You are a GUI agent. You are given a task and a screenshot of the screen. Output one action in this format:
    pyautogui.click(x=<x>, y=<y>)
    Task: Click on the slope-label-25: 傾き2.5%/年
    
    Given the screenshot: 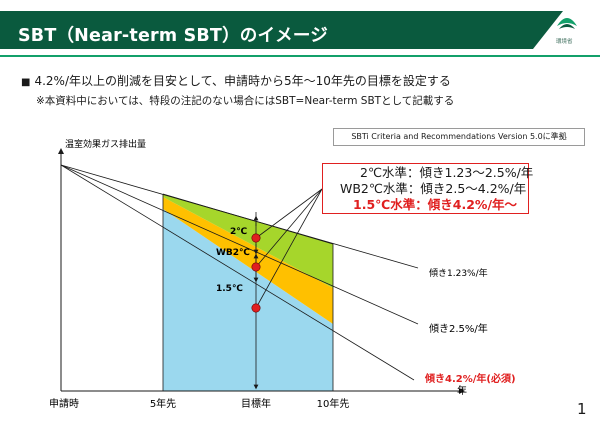 What is the action you would take?
    pyautogui.click(x=458, y=328)
    